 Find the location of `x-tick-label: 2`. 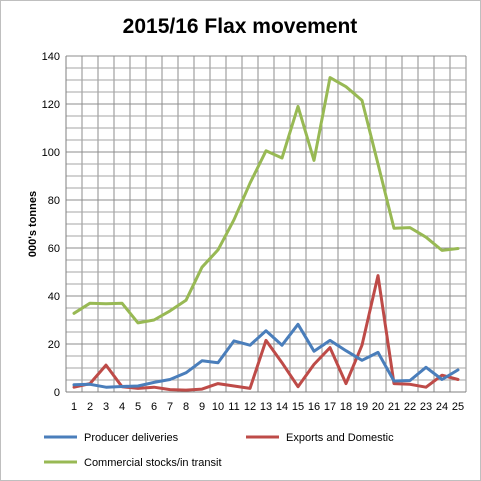

x-tick-label: 2 is located at coordinates (90, 407).